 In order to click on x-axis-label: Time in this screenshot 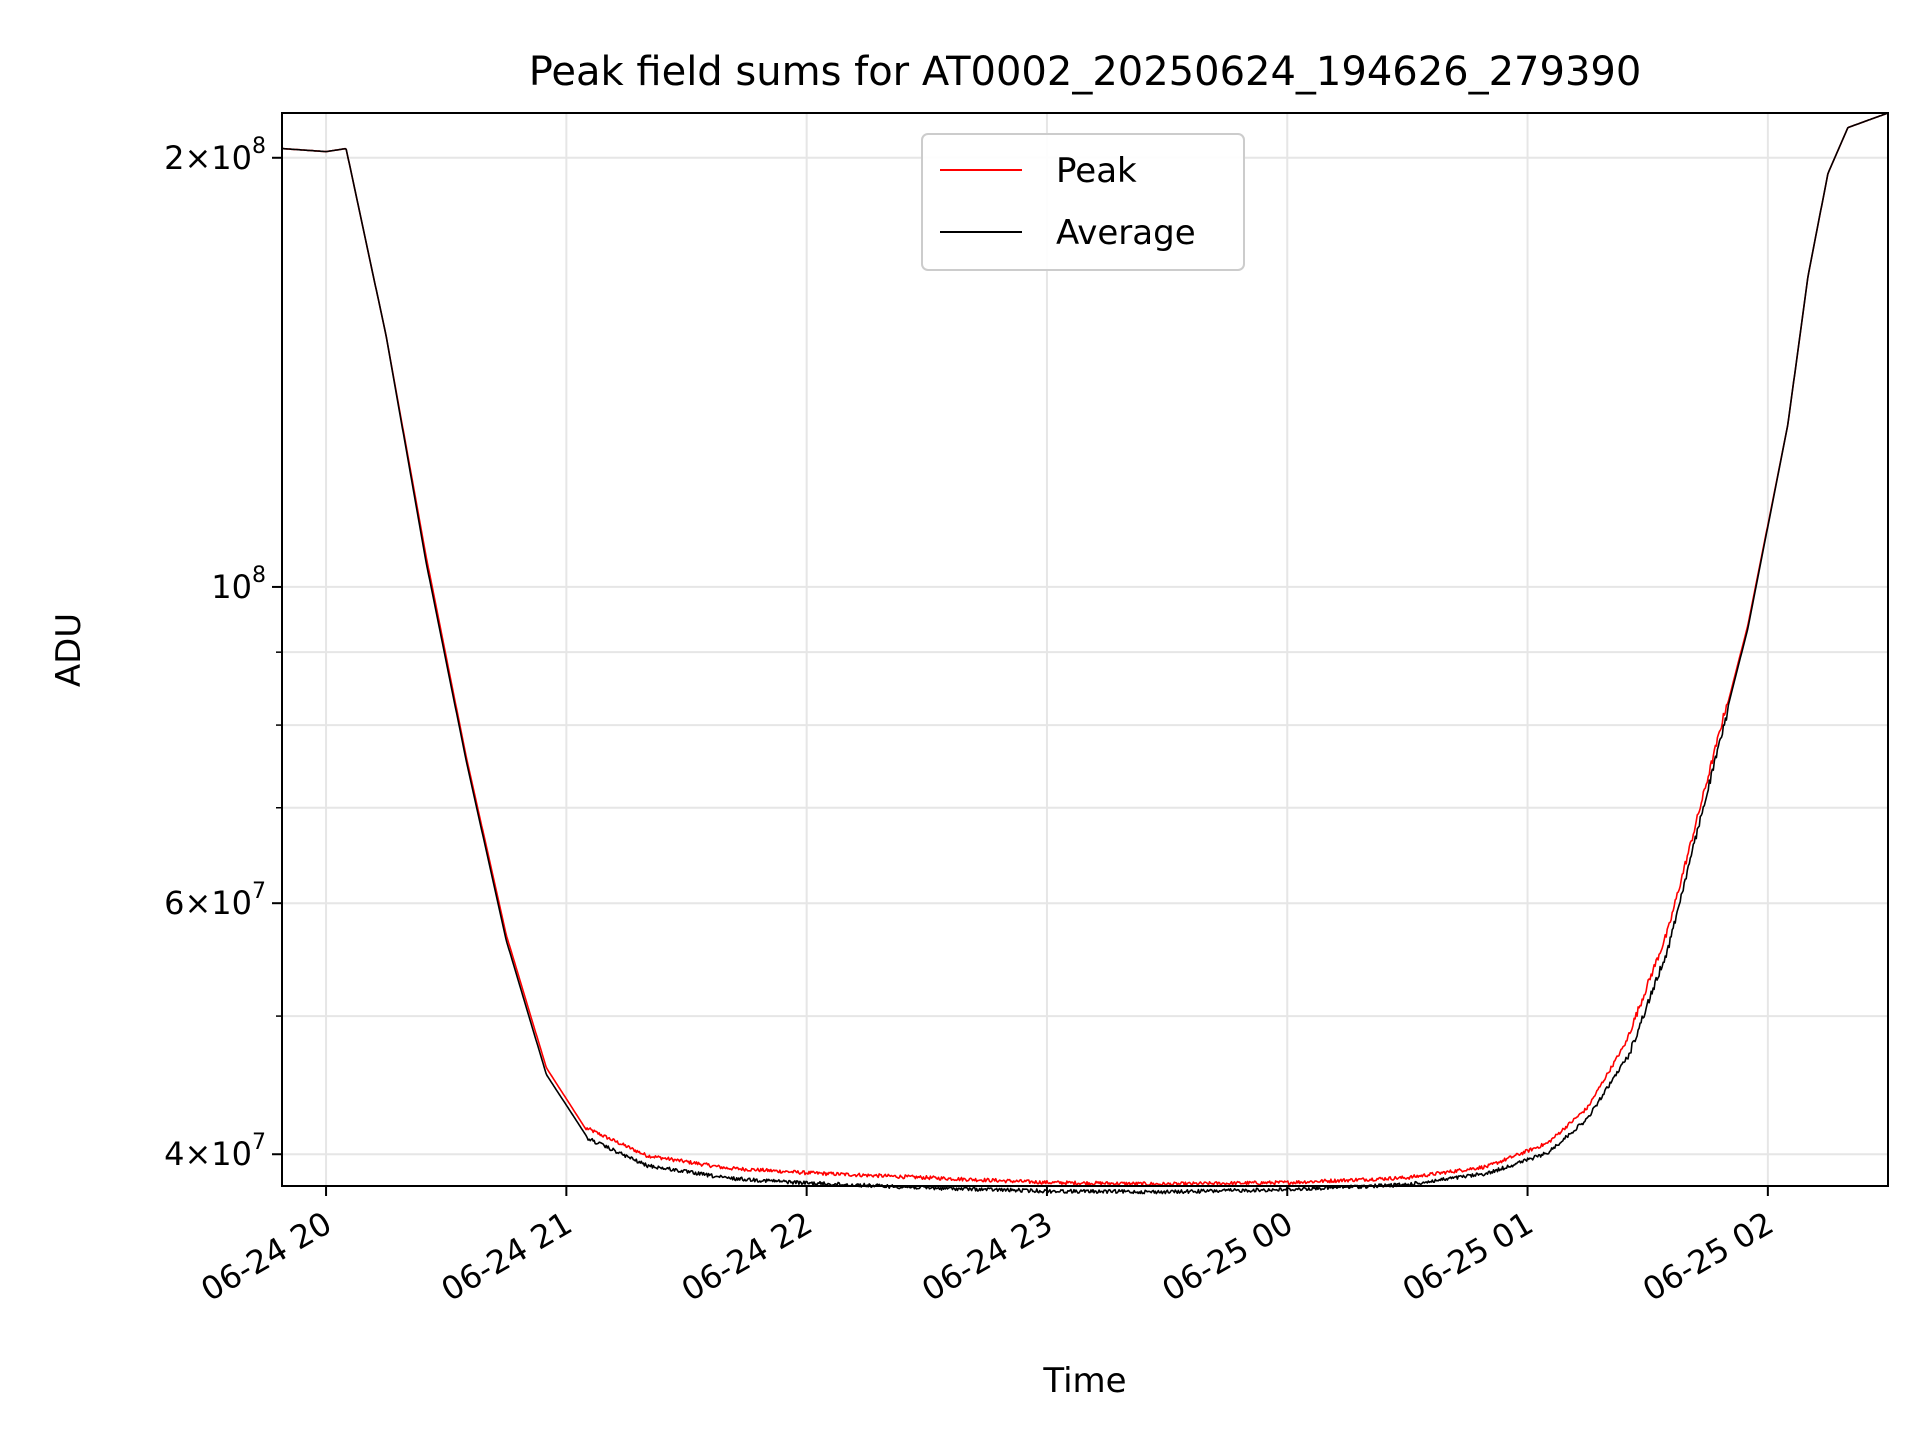, I will do `click(1084, 1381)`.